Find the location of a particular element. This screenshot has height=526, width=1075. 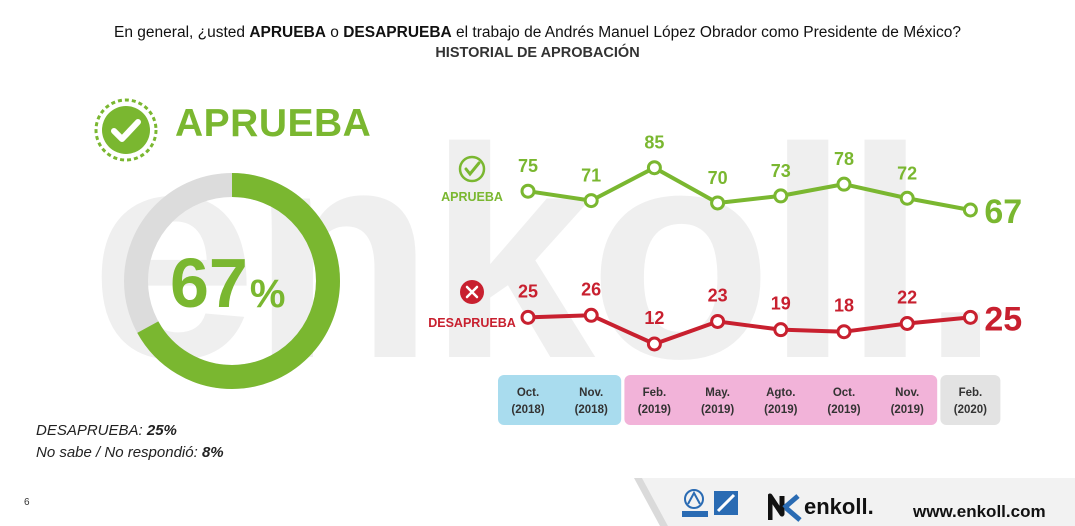

approve-check-badge-icon is located at coordinates (126, 130).